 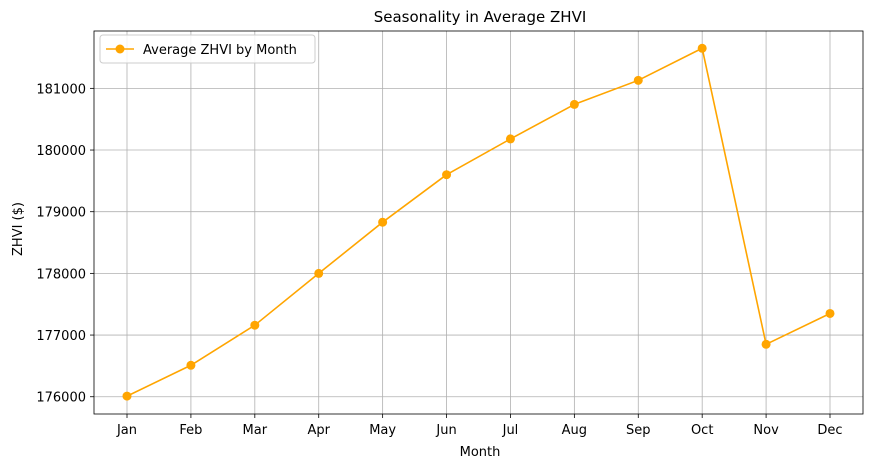 I want to click on x-tick-label: Mar, so click(x=255, y=430).